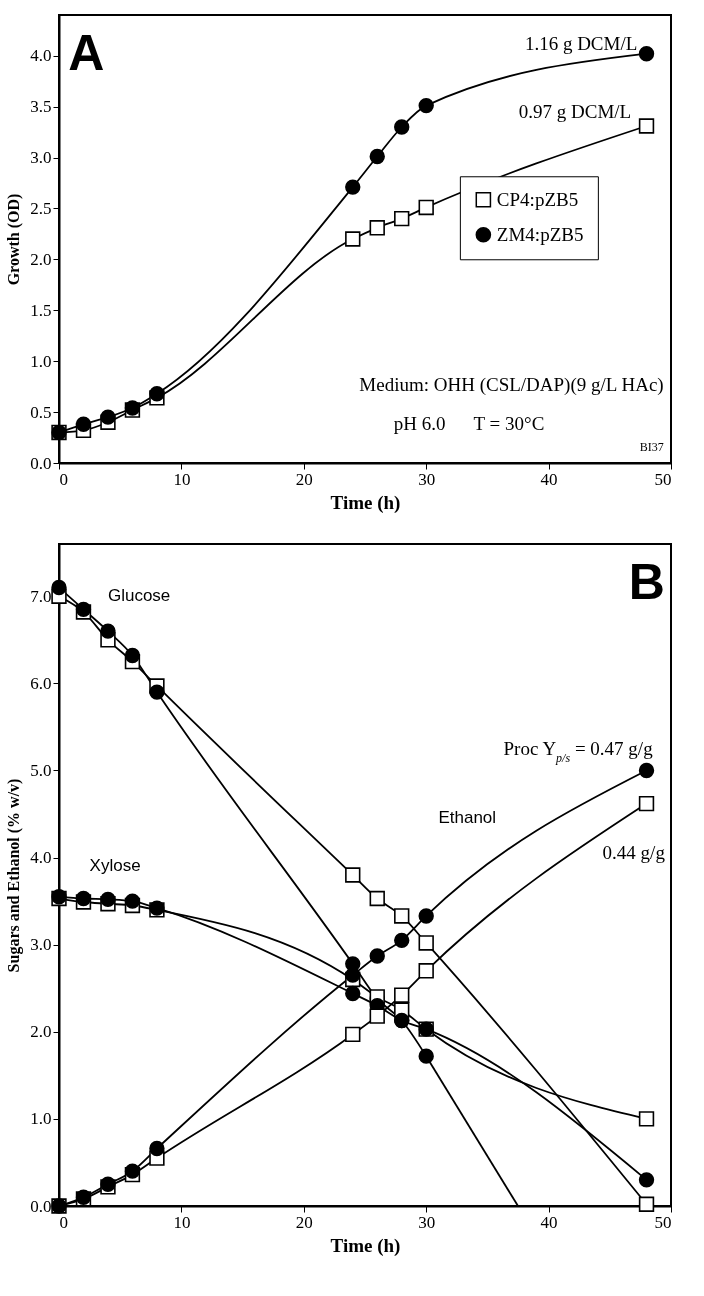 The height and width of the screenshot is (1296, 704). I want to click on annotation: pH 6.0 T = 30°C, so click(469, 423).